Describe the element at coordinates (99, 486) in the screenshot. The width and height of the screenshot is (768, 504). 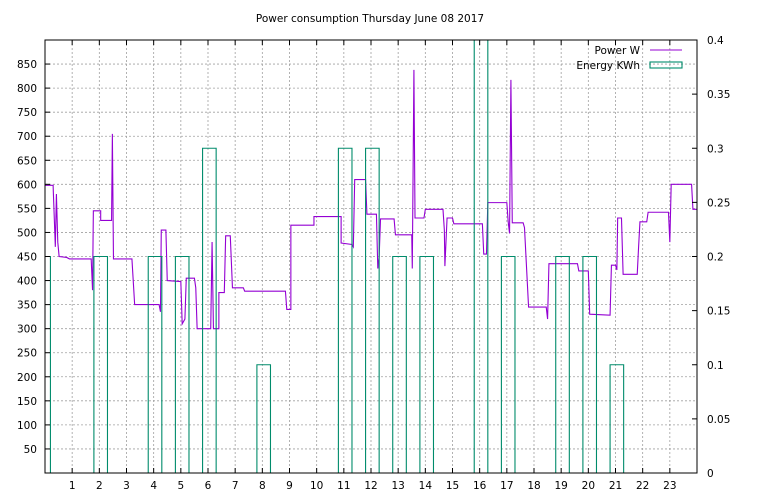
I see `x-tick-label: 2` at that location.